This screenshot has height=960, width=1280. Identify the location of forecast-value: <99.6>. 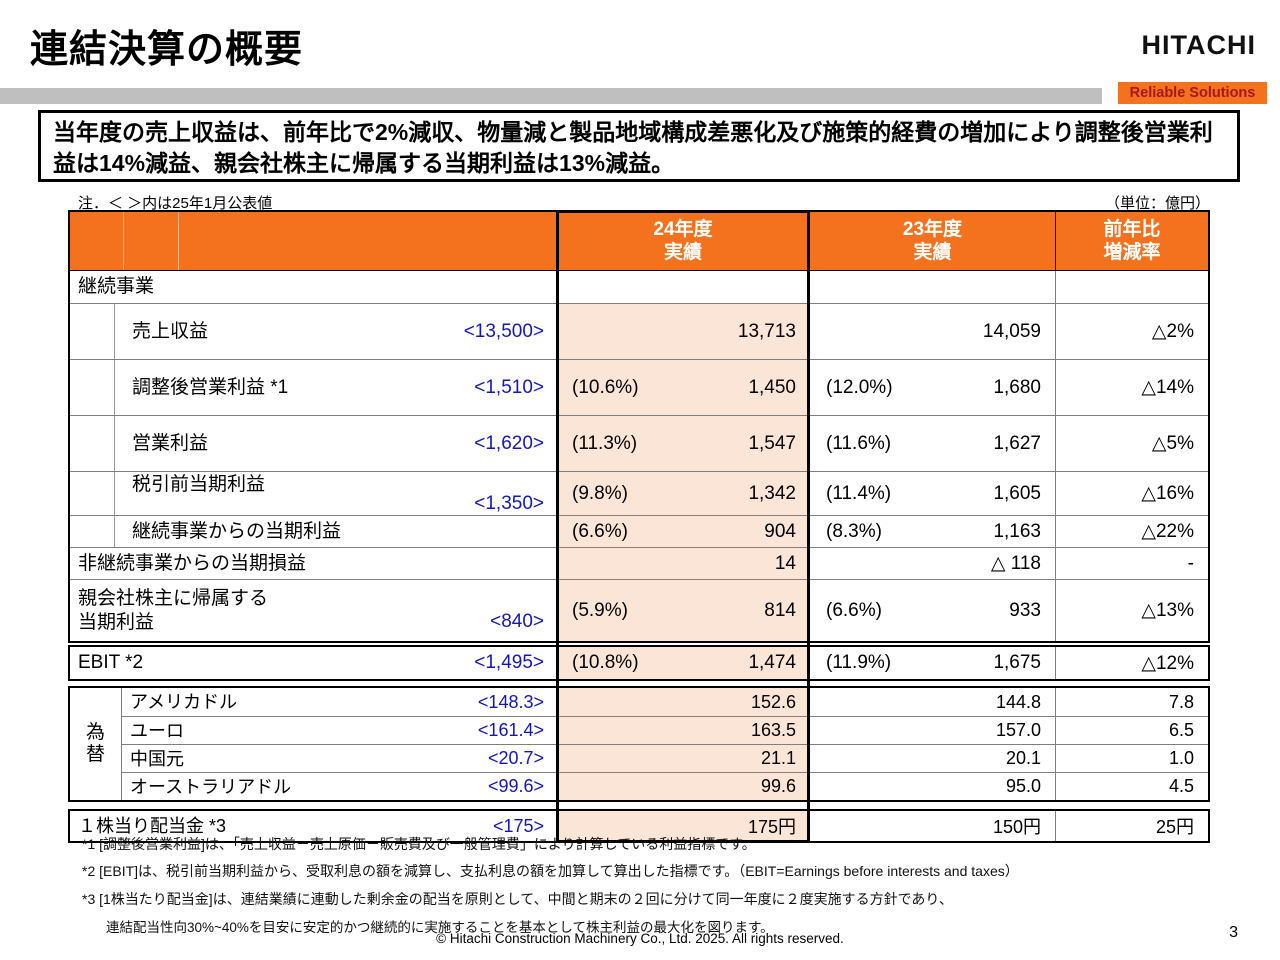
(515, 786).